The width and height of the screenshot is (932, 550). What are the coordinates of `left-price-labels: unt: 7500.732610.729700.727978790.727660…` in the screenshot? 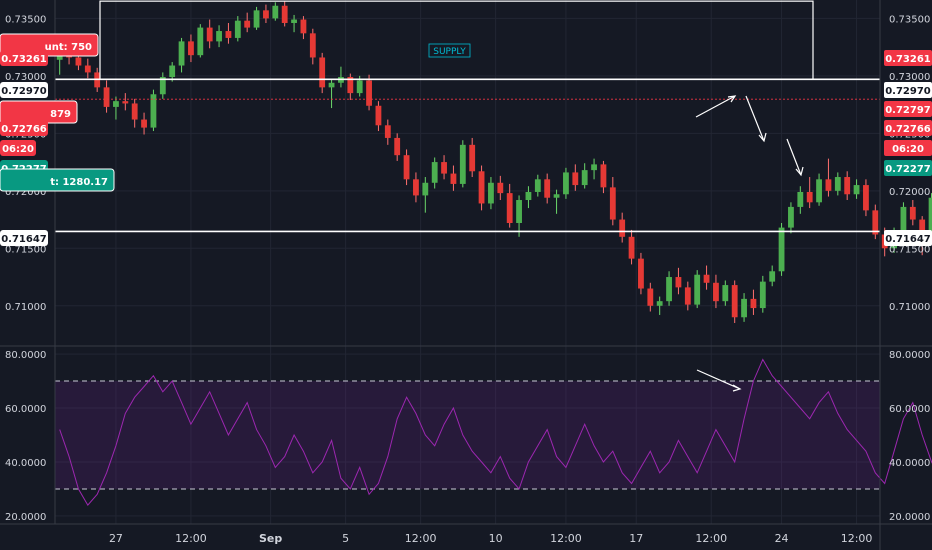 It's located at (57, 139).